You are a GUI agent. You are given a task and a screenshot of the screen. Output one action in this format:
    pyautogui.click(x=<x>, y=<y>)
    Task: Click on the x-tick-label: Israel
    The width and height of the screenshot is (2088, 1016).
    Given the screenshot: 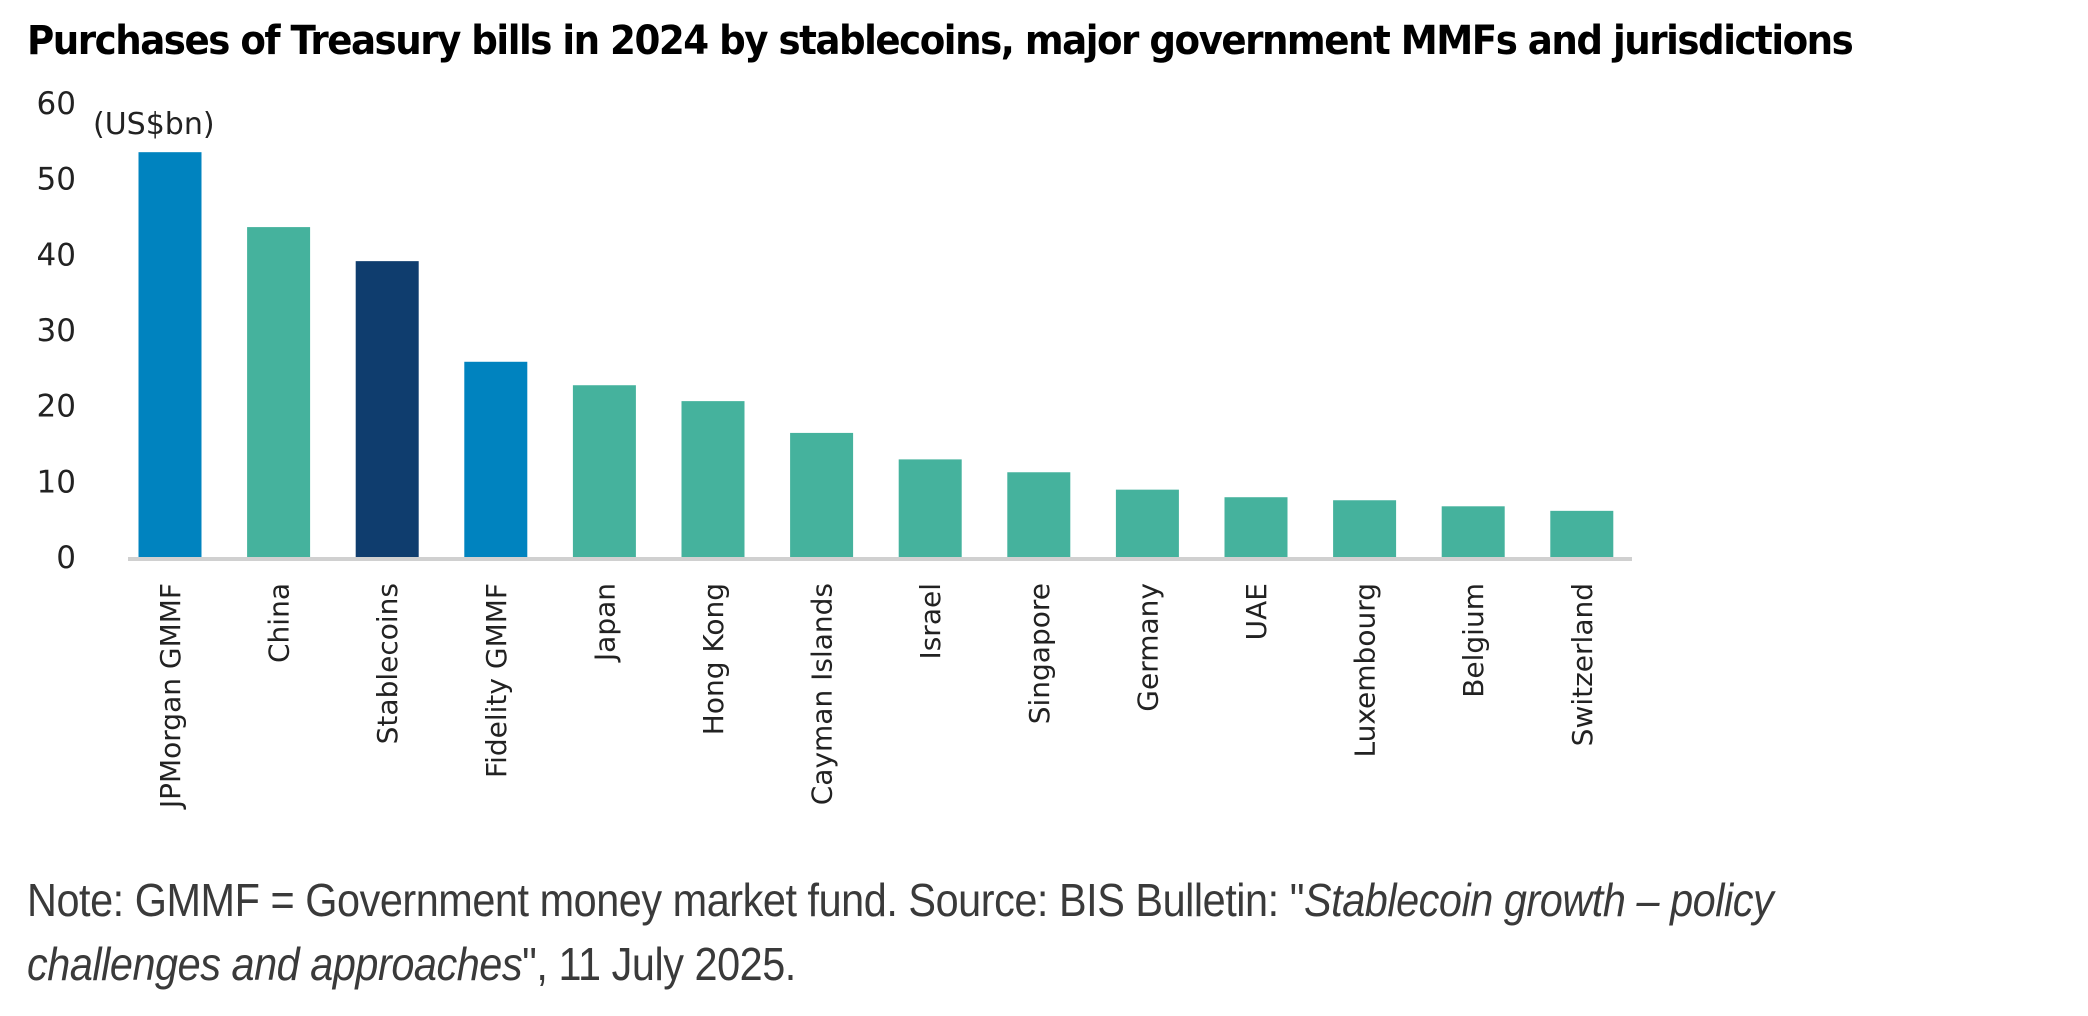 What is the action you would take?
    pyautogui.click(x=930, y=621)
    